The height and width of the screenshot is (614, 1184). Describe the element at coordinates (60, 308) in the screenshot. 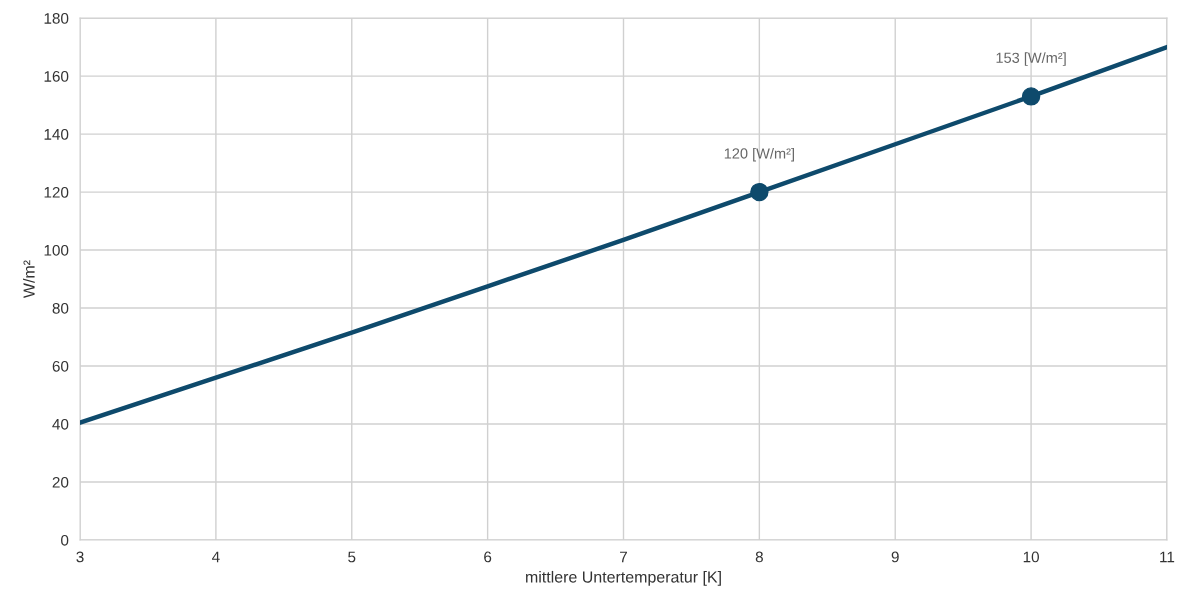

I see `y-tick-label: 80` at that location.